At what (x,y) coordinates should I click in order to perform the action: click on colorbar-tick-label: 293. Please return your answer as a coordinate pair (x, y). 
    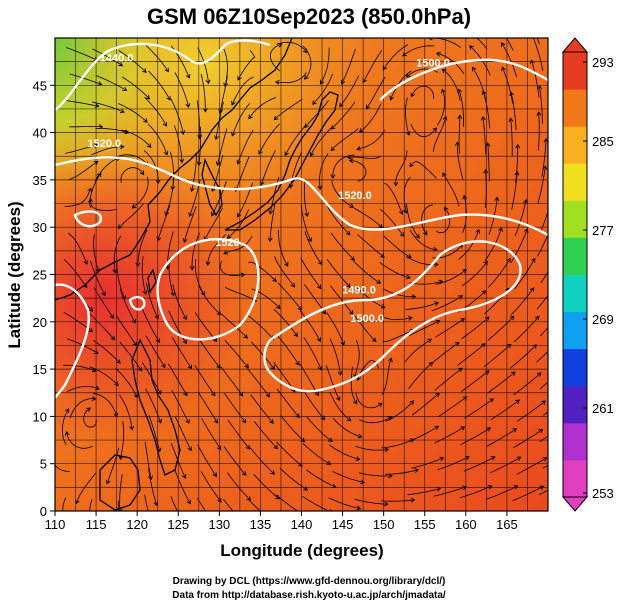
    Looking at the image, I should click on (603, 62).